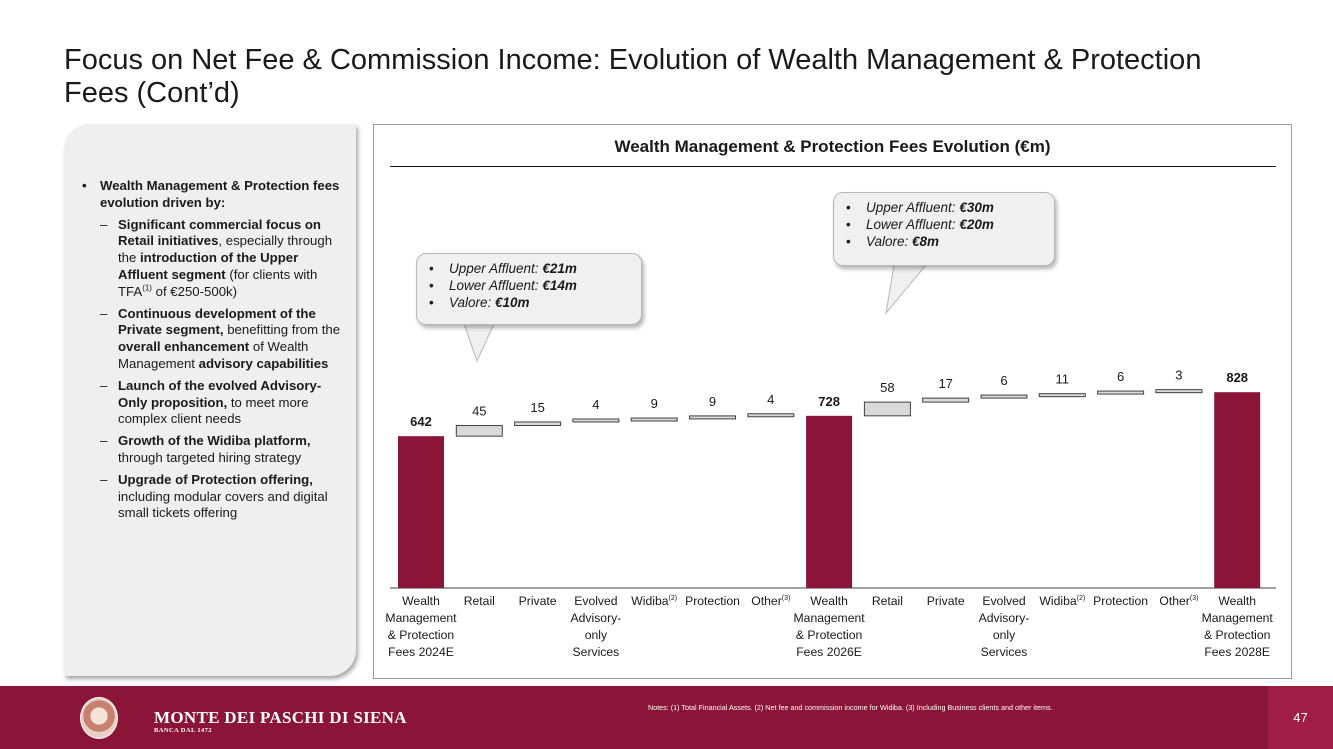 Image resolution: width=1333 pixels, height=749 pixels. I want to click on category-label: Wealth Management & Protection Fees 2026E, so click(830, 626).